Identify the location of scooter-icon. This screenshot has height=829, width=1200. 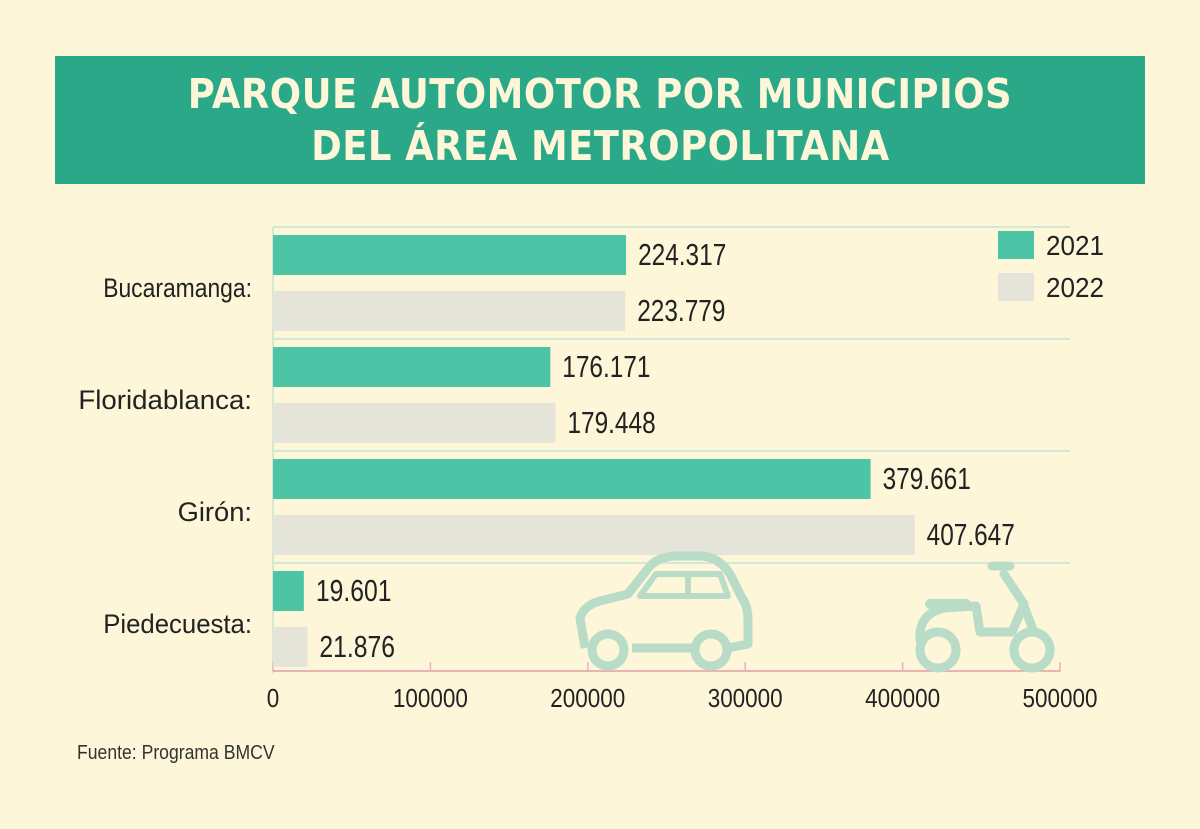
(985, 617).